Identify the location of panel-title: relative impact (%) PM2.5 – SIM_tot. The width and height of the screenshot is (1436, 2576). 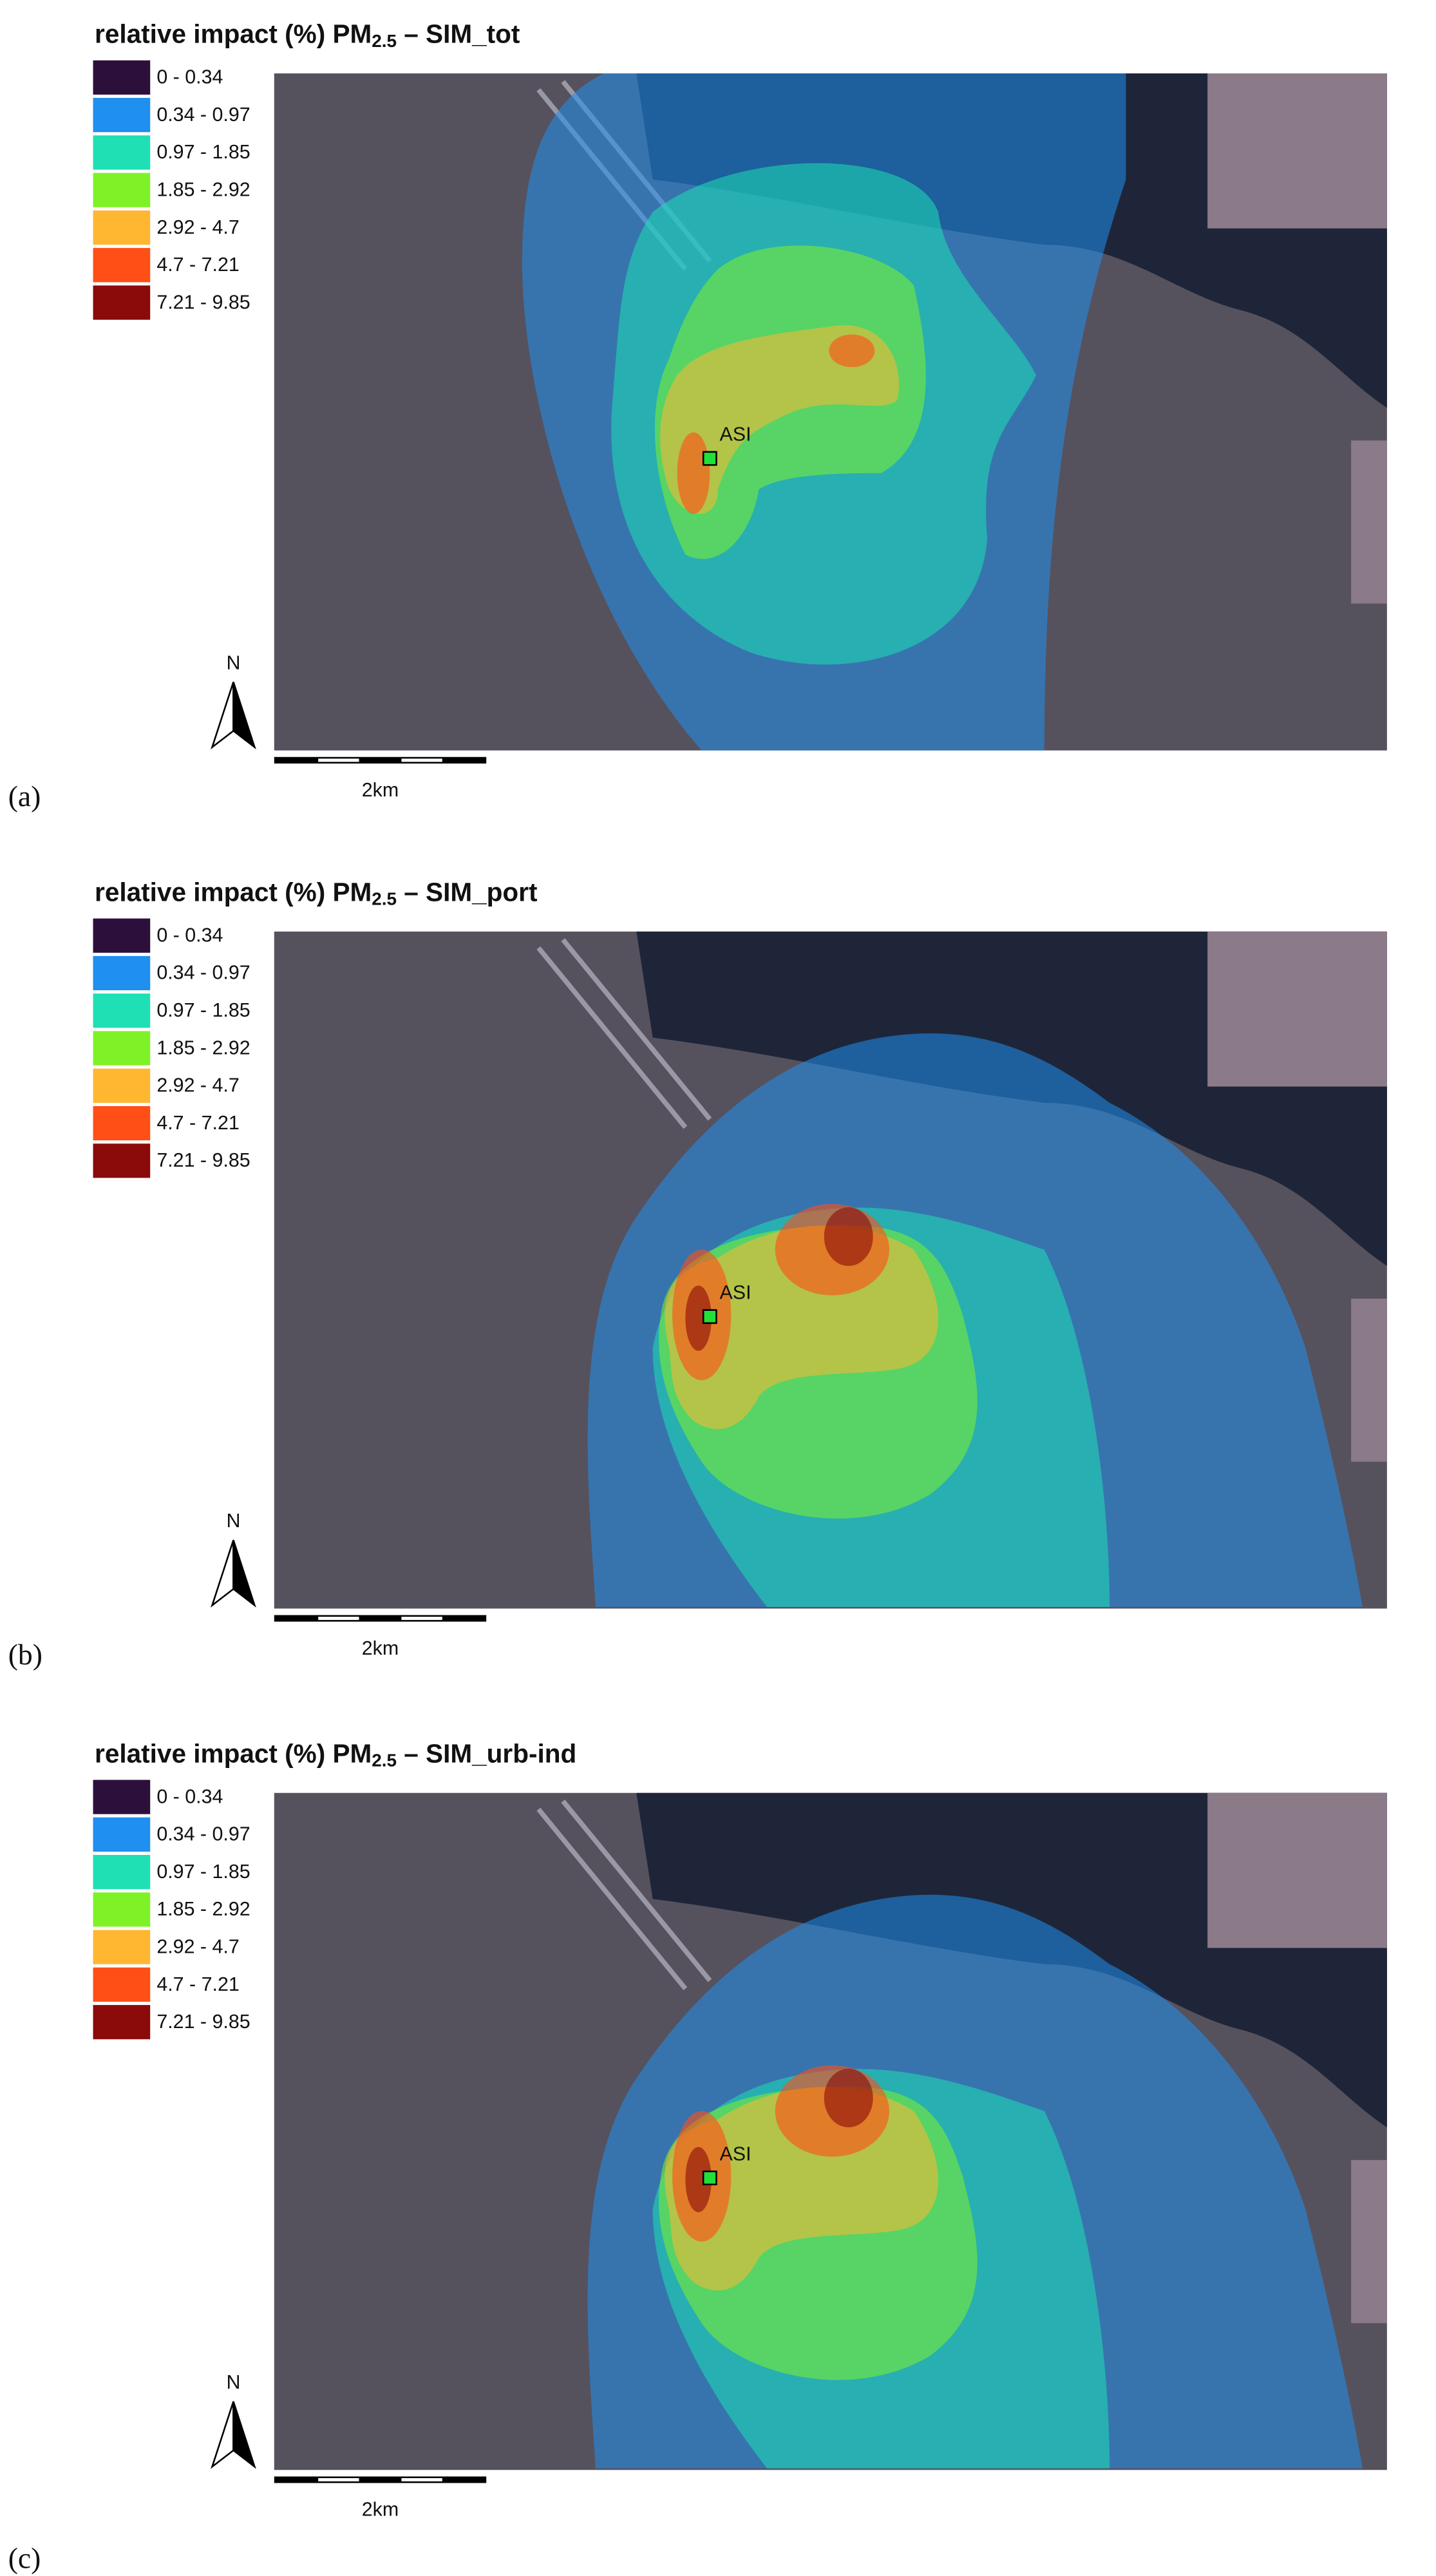
(307, 35).